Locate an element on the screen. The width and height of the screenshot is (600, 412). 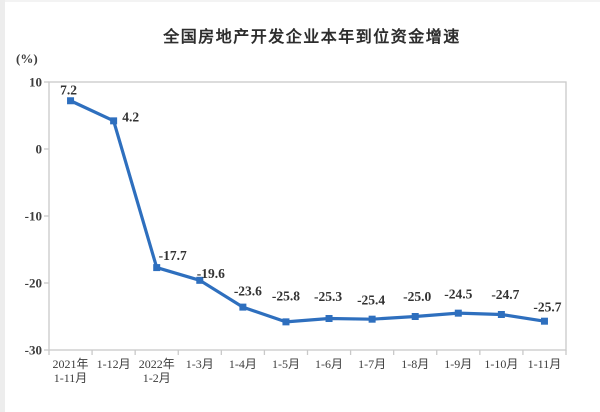
x-axis-label: 1-6月 is located at coordinates (329, 364).